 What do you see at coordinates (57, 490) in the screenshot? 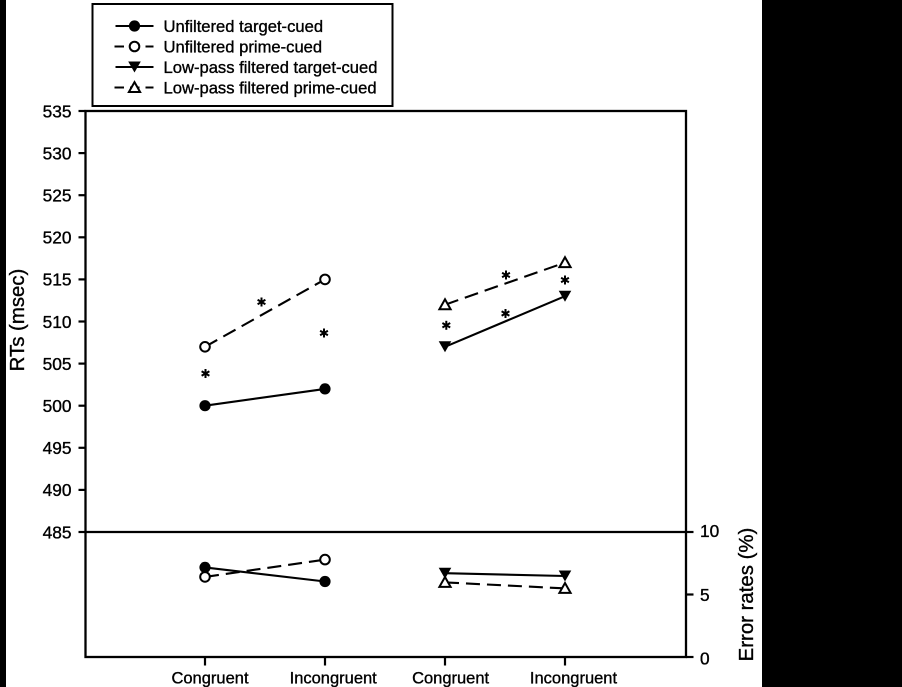
I see `svg-text: 490` at bounding box center [57, 490].